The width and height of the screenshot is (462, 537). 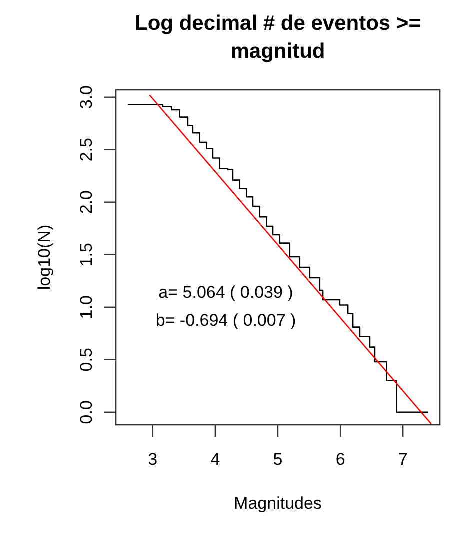 I want to click on chart-title: Log decimal # de eventos >= magnitud, so click(x=278, y=37).